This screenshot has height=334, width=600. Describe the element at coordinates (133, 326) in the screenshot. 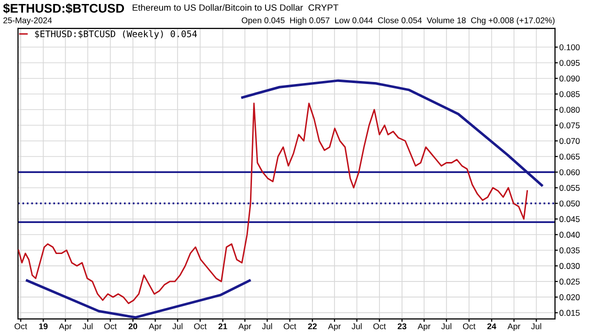

I see `x-tick-label: 20` at that location.